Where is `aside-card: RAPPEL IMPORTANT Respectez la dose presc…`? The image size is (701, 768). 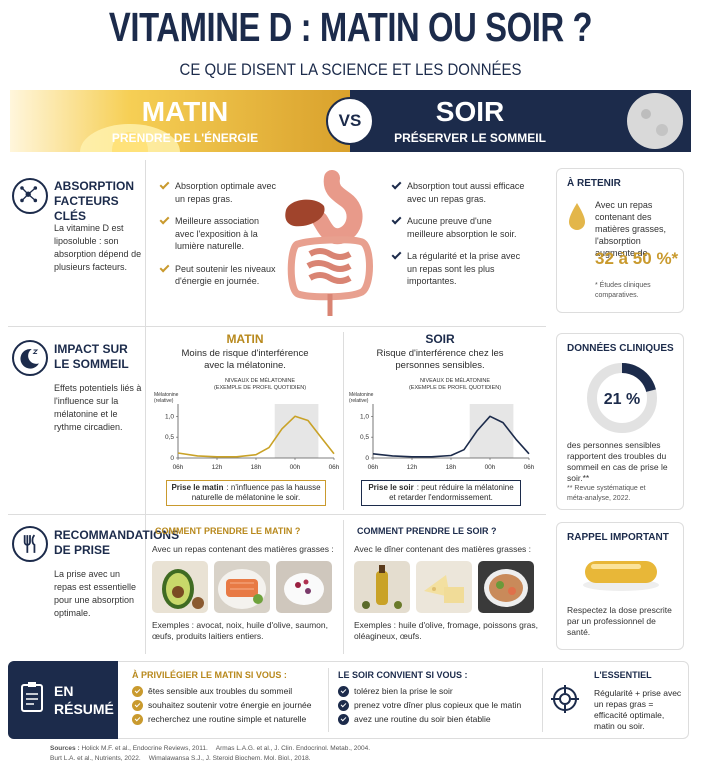
aside-card: RAPPEL IMPORTANT Respectez la dose presc… is located at coordinates (620, 586).